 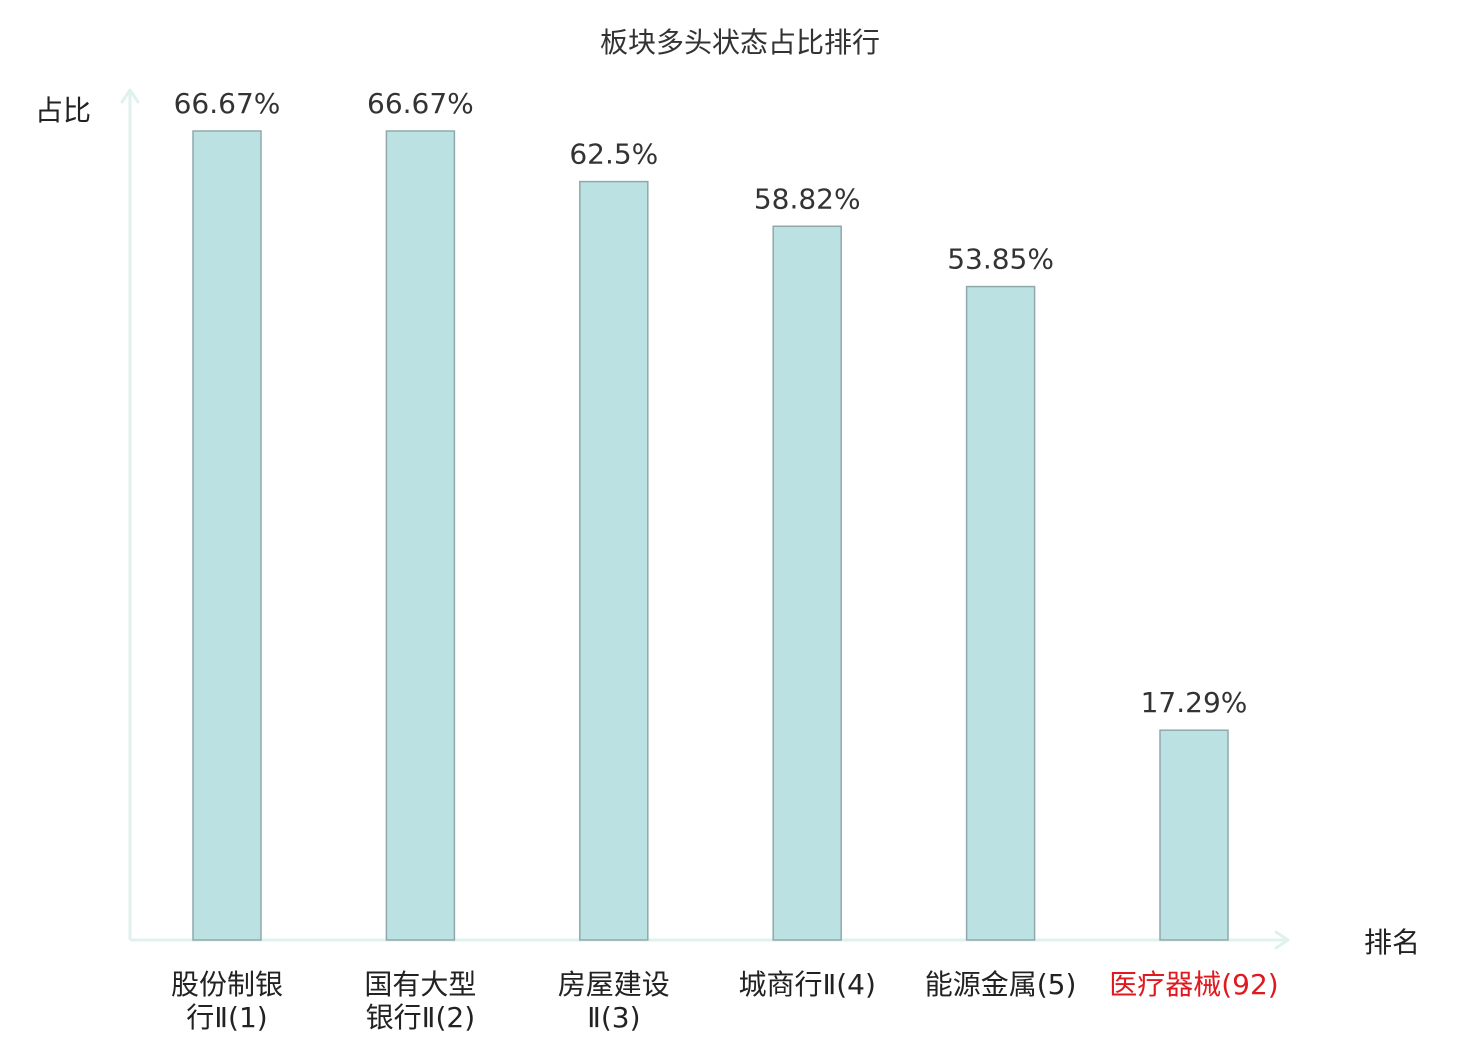 What do you see at coordinates (806, 984) in the screenshot?
I see `category-tick-label: 城商行Ⅱ(4)` at bounding box center [806, 984].